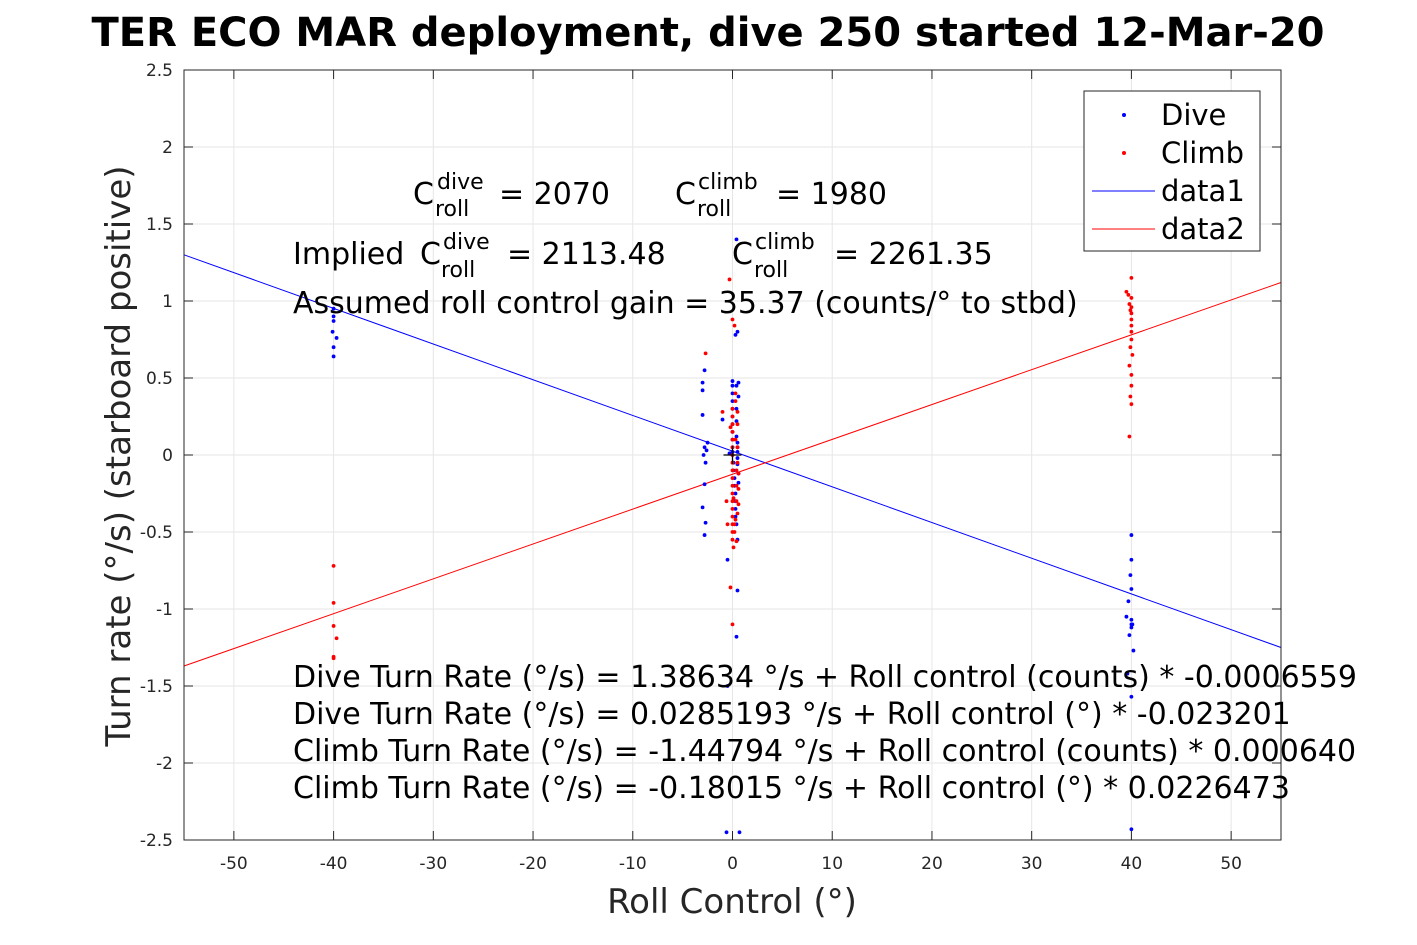  I want to click on c-dive-annotation: C dive roll = 2070, so click(511, 196).